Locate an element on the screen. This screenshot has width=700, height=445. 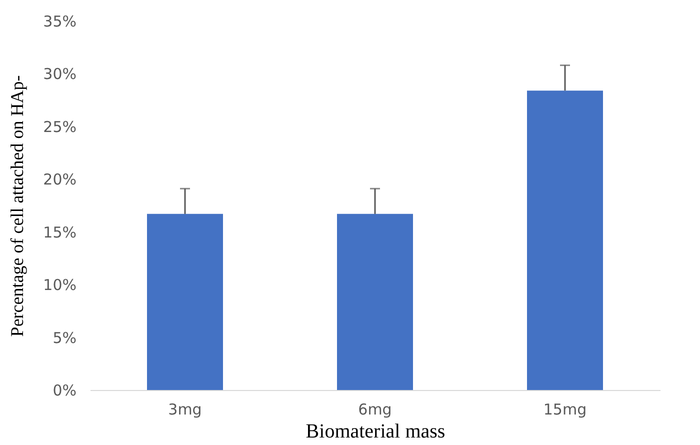
x-tick-label: 3mg is located at coordinates (185, 409).